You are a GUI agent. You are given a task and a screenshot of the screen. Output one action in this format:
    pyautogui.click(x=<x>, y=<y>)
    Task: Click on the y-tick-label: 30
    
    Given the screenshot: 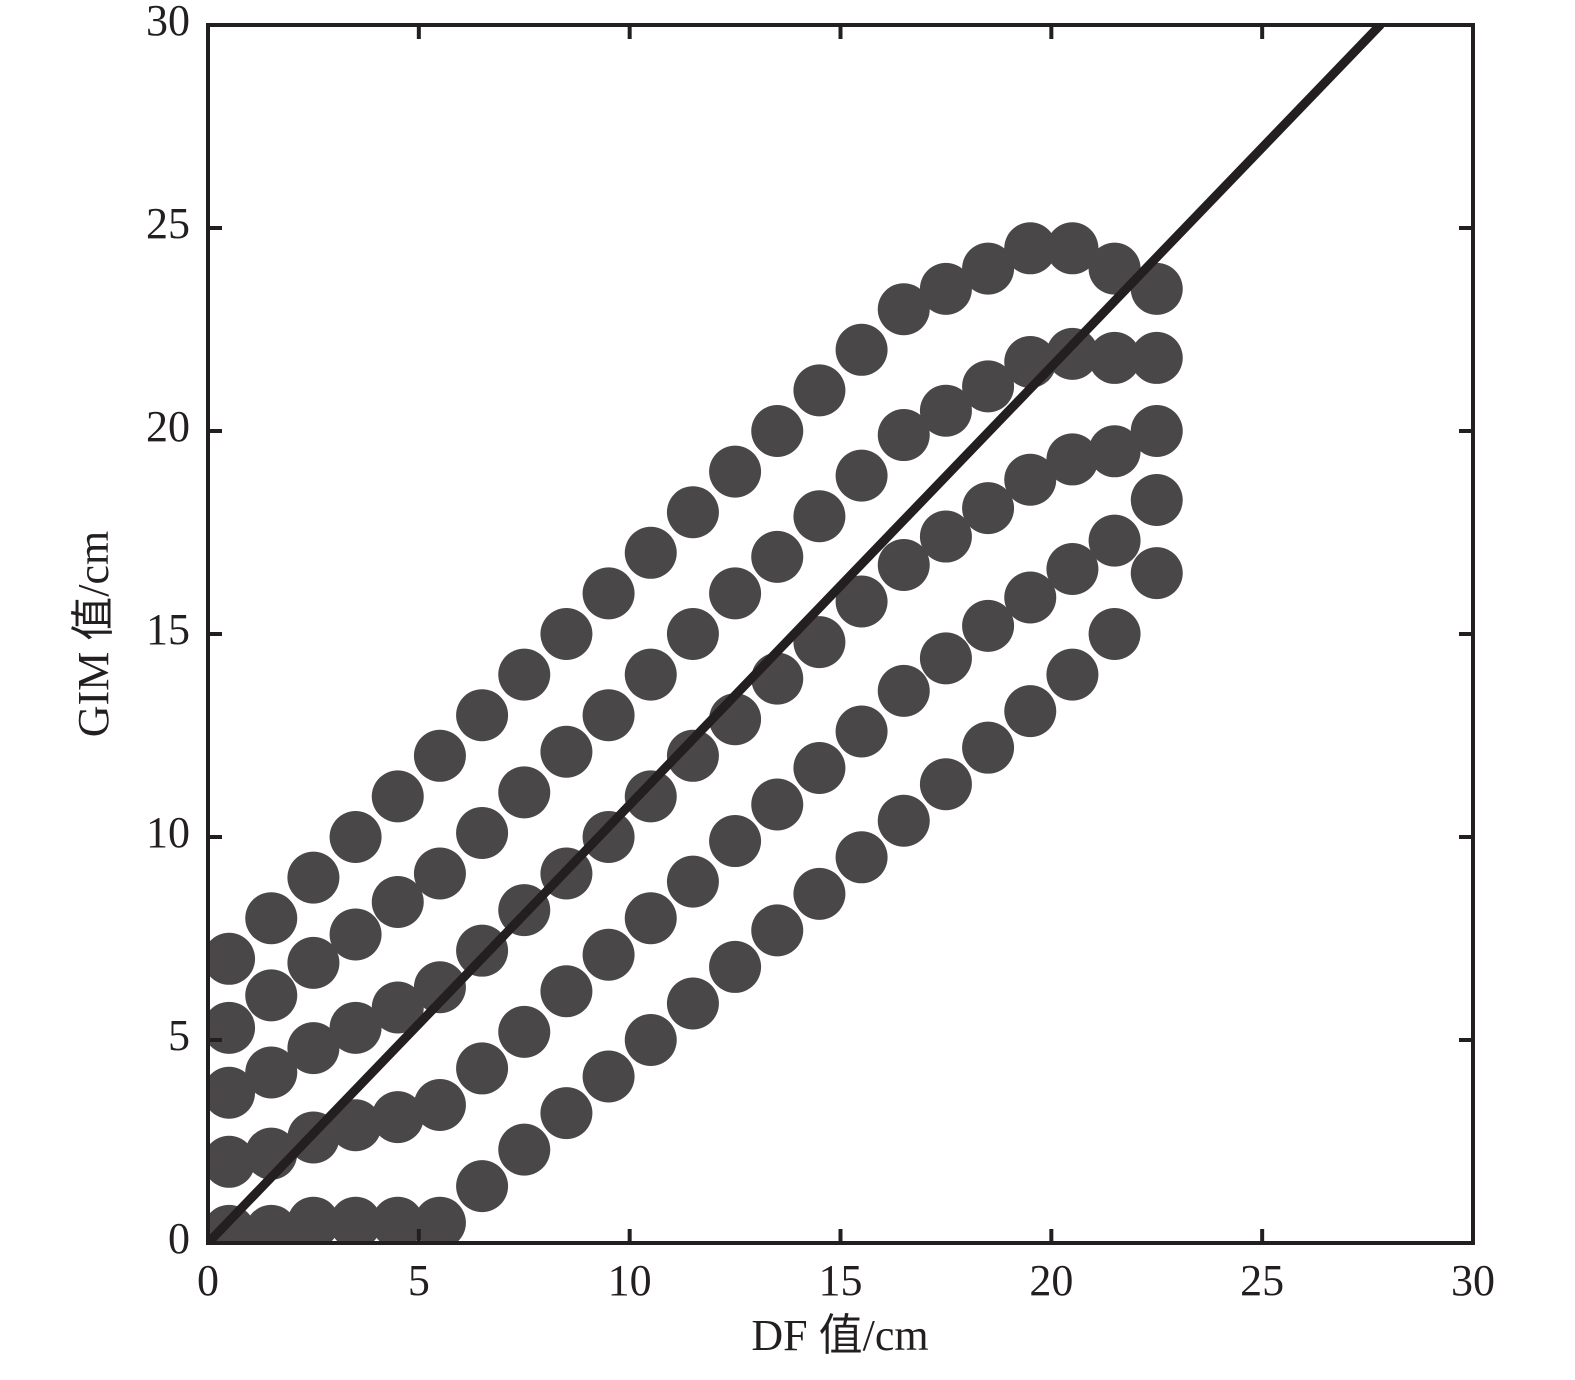 What is the action you would take?
    pyautogui.click(x=168, y=22)
    